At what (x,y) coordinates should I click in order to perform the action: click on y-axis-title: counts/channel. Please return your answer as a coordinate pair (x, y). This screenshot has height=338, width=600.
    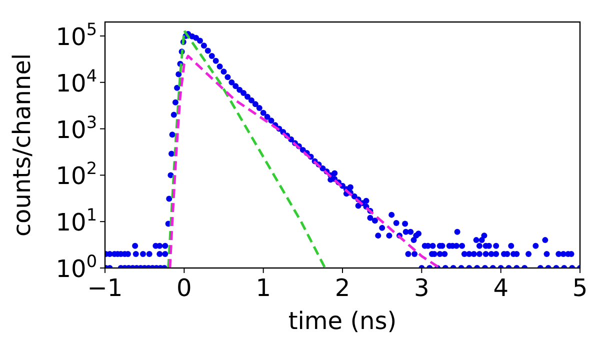
    Looking at the image, I should click on (22, 145).